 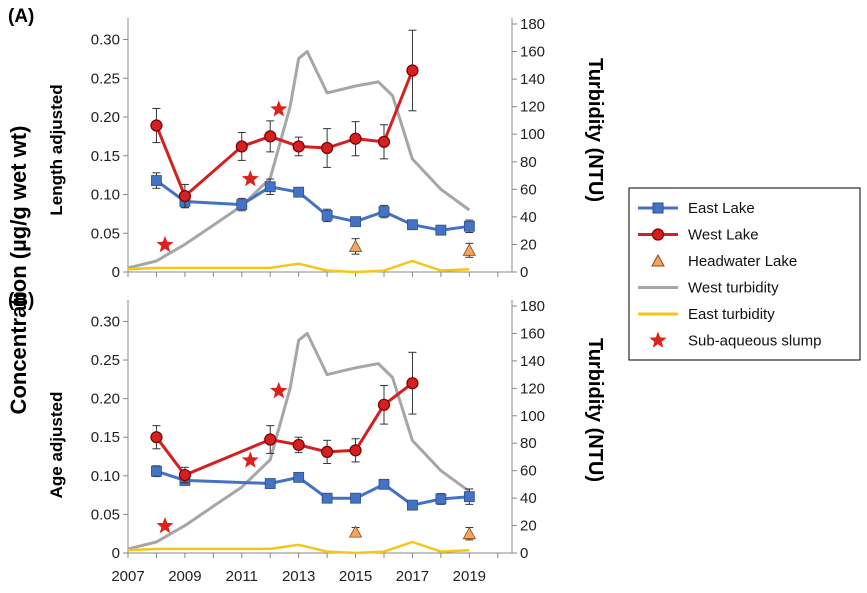 What do you see at coordinates (56, 149) in the screenshot?
I see `panel-a-y-label: Length adjusted` at bounding box center [56, 149].